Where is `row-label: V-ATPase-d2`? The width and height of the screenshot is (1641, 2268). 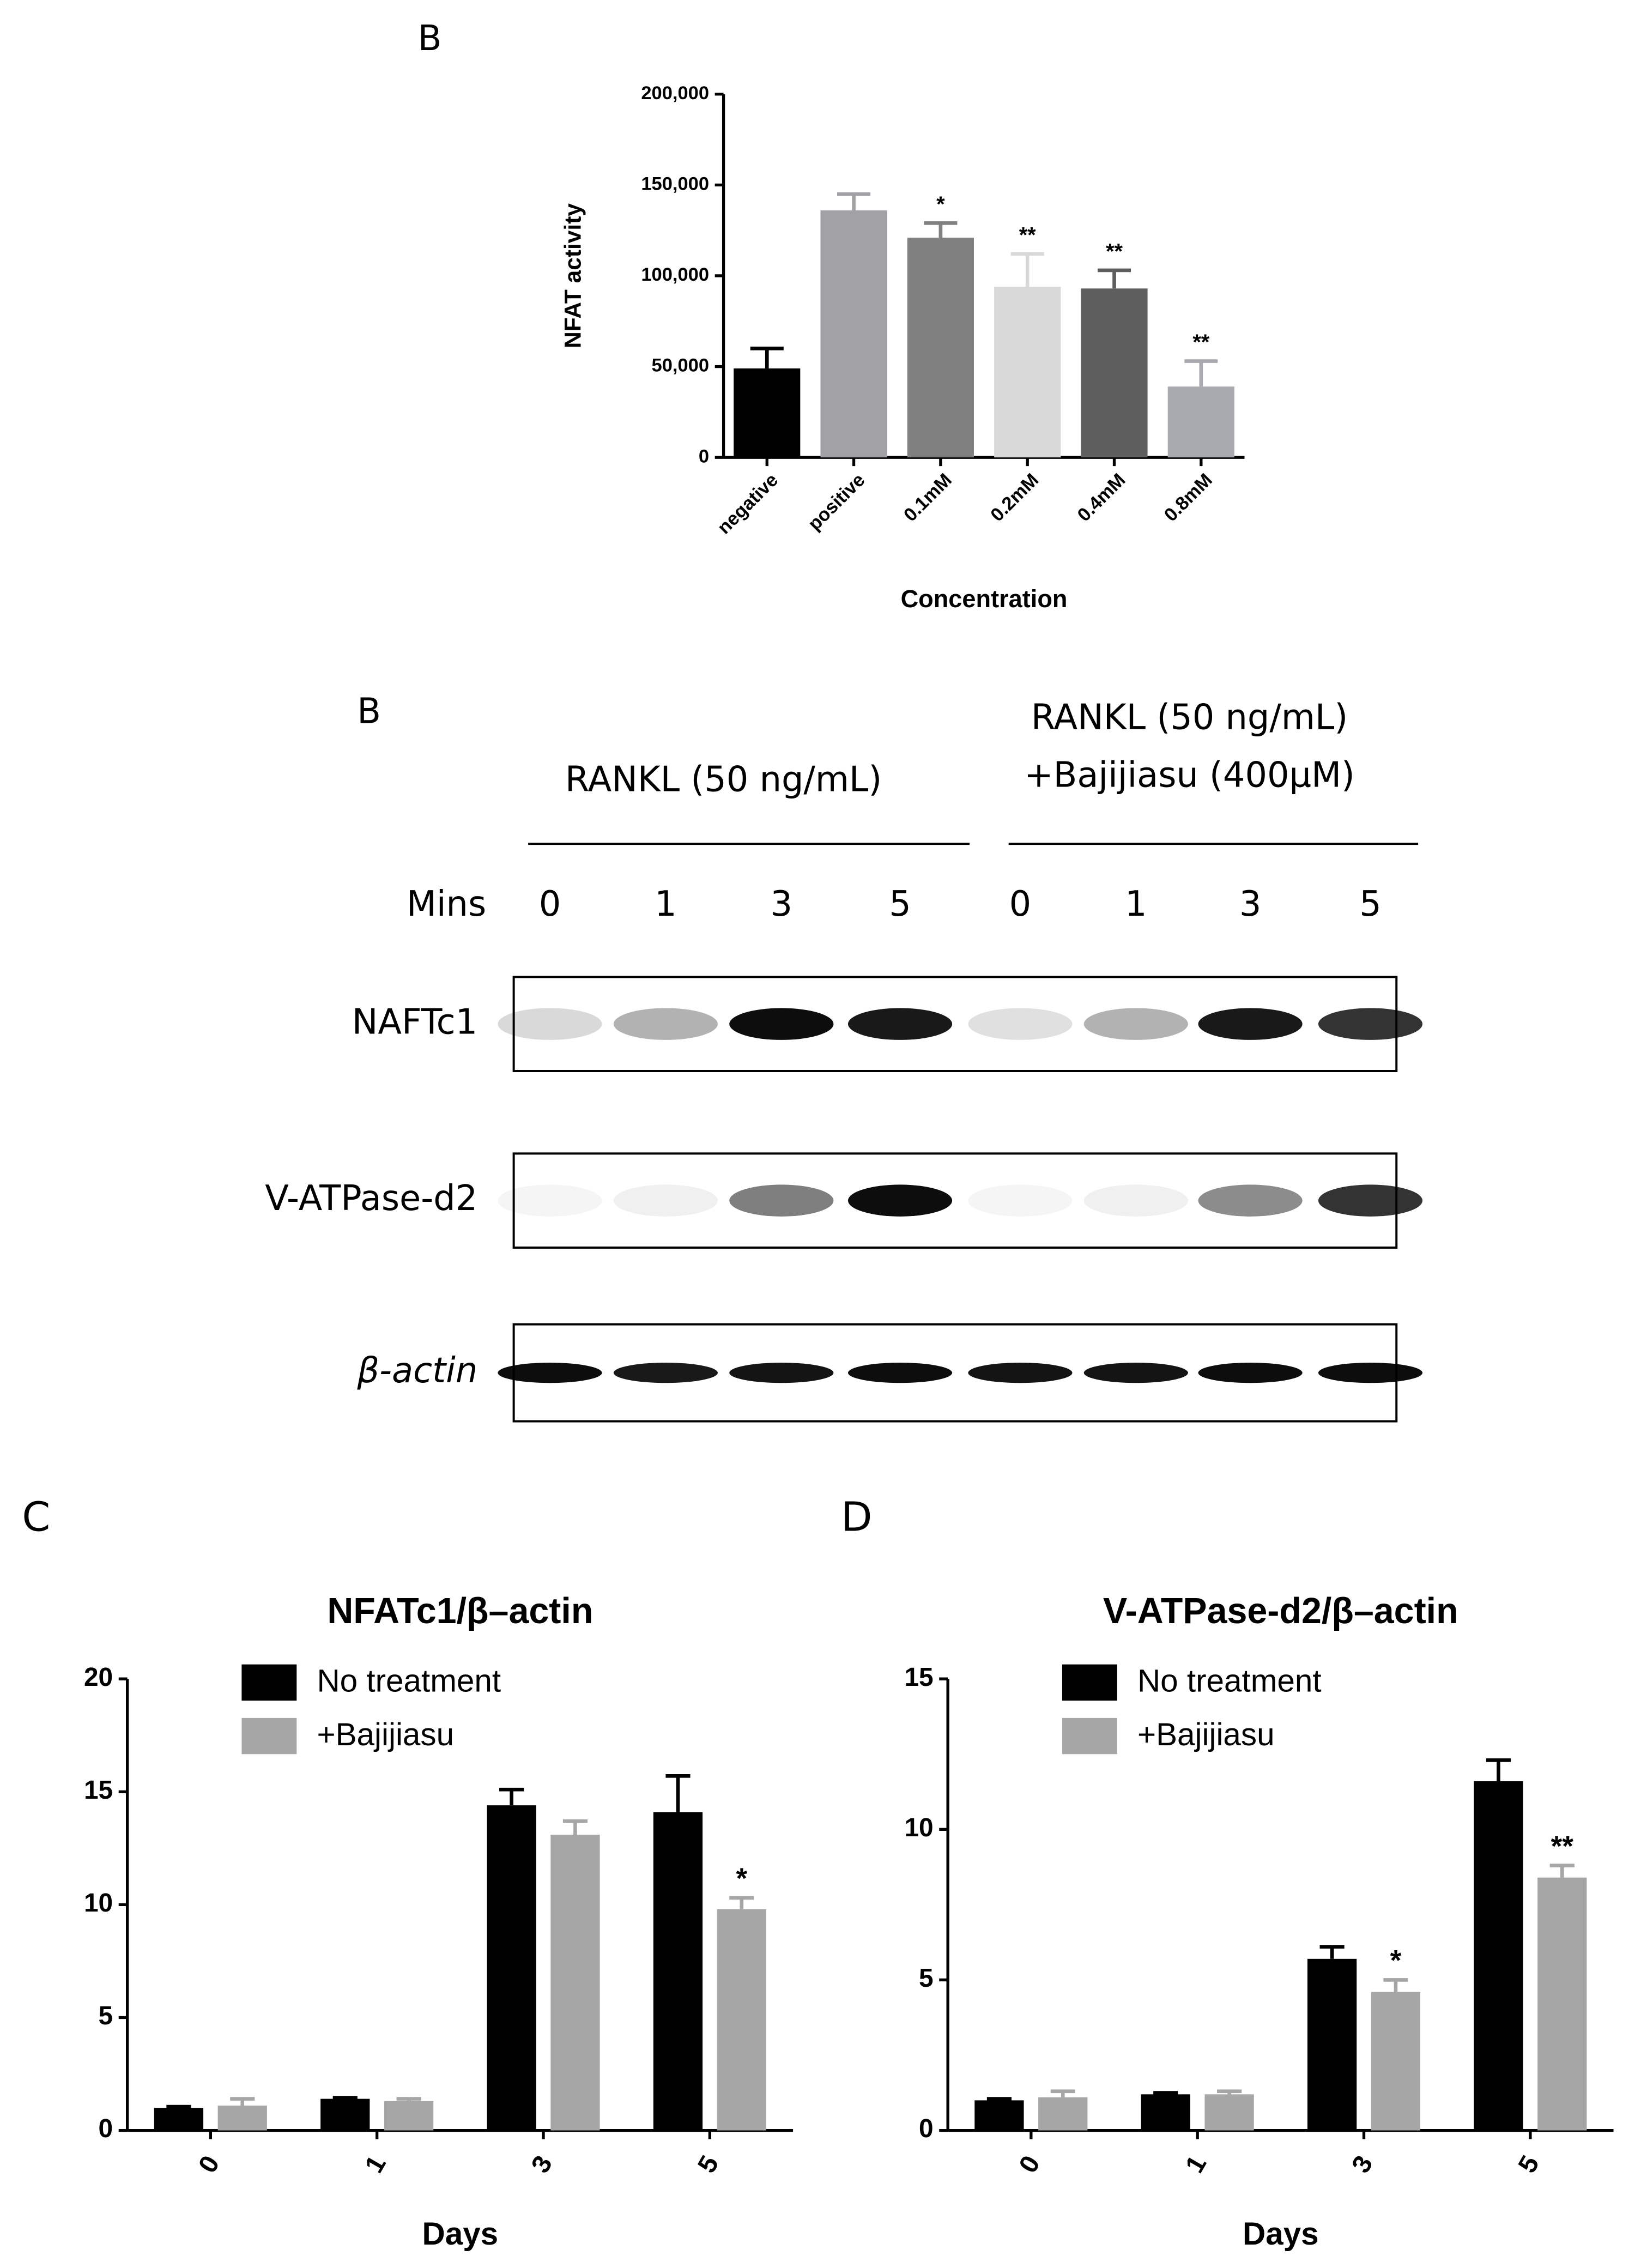 row-label: V-ATPase-d2 is located at coordinates (371, 1198).